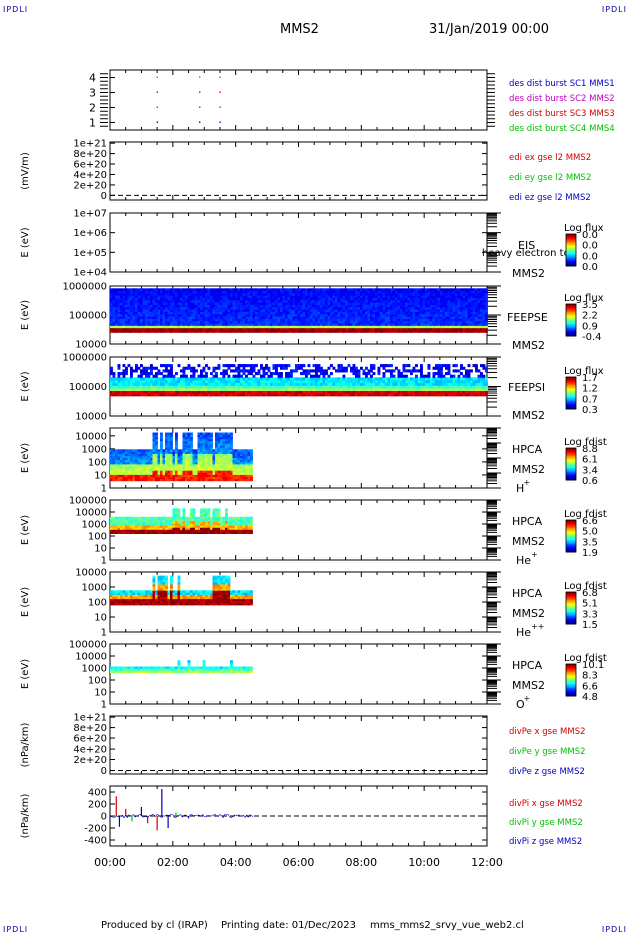 The height and width of the screenshot is (934, 630). I want to click on colorbar-cell-feepsi, so click(571, 408).